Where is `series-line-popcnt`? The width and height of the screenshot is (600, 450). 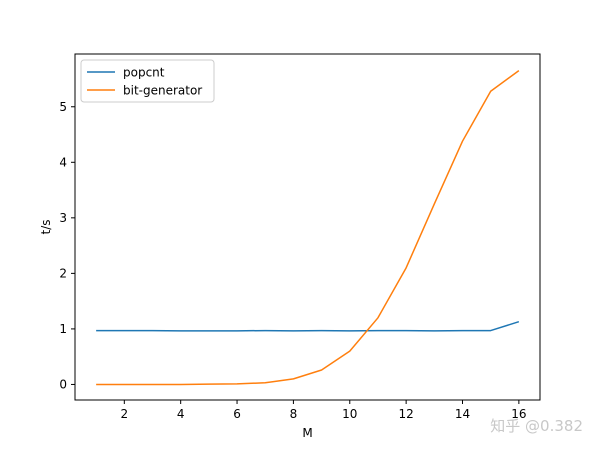
series-line-popcnt is located at coordinates (308, 326).